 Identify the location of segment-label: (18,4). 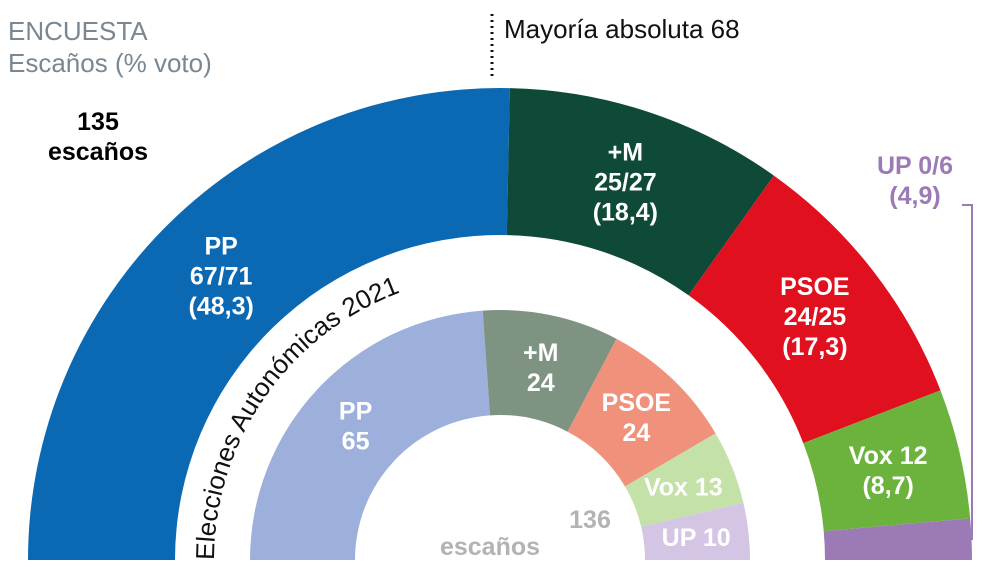
(625, 213).